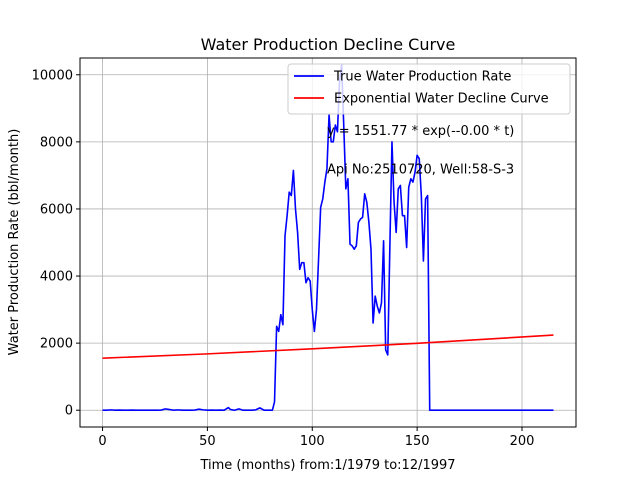  What do you see at coordinates (420, 131) in the screenshot?
I see `annotation-0: y = 1551.77 * exp(--0.00 * t)` at bounding box center [420, 131].